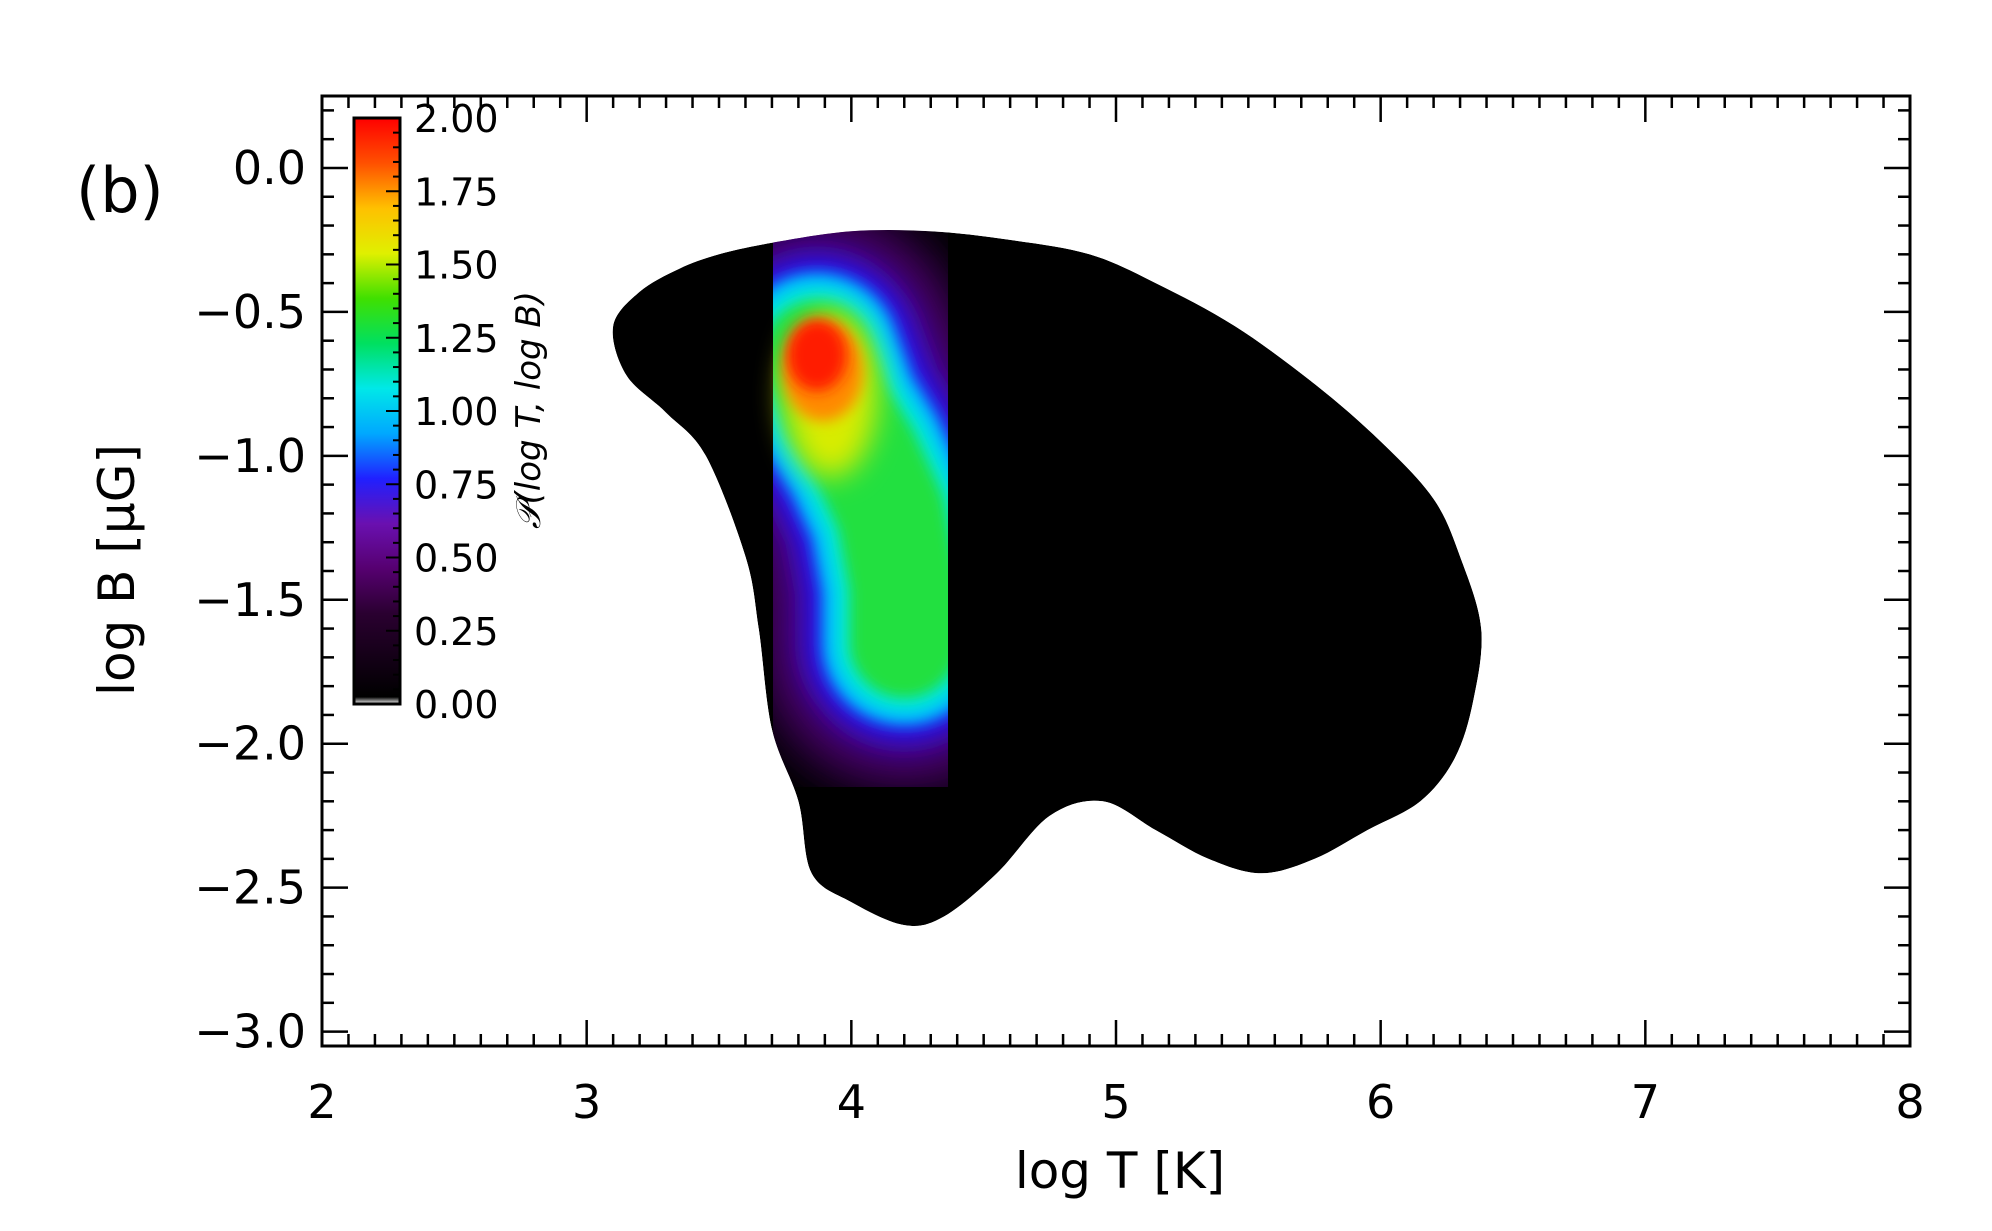 The height and width of the screenshot is (1231, 1992). What do you see at coordinates (456, 559) in the screenshot?
I see `colorbar-tick-label: 0.50` at bounding box center [456, 559].